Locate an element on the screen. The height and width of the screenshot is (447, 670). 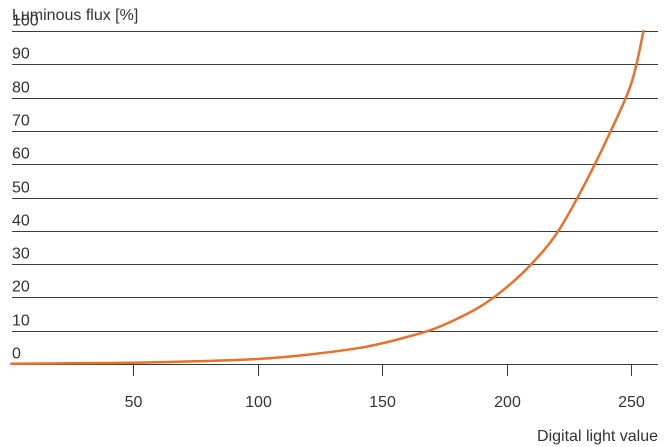
x-axis-label: Digital light value is located at coordinates (597, 436).